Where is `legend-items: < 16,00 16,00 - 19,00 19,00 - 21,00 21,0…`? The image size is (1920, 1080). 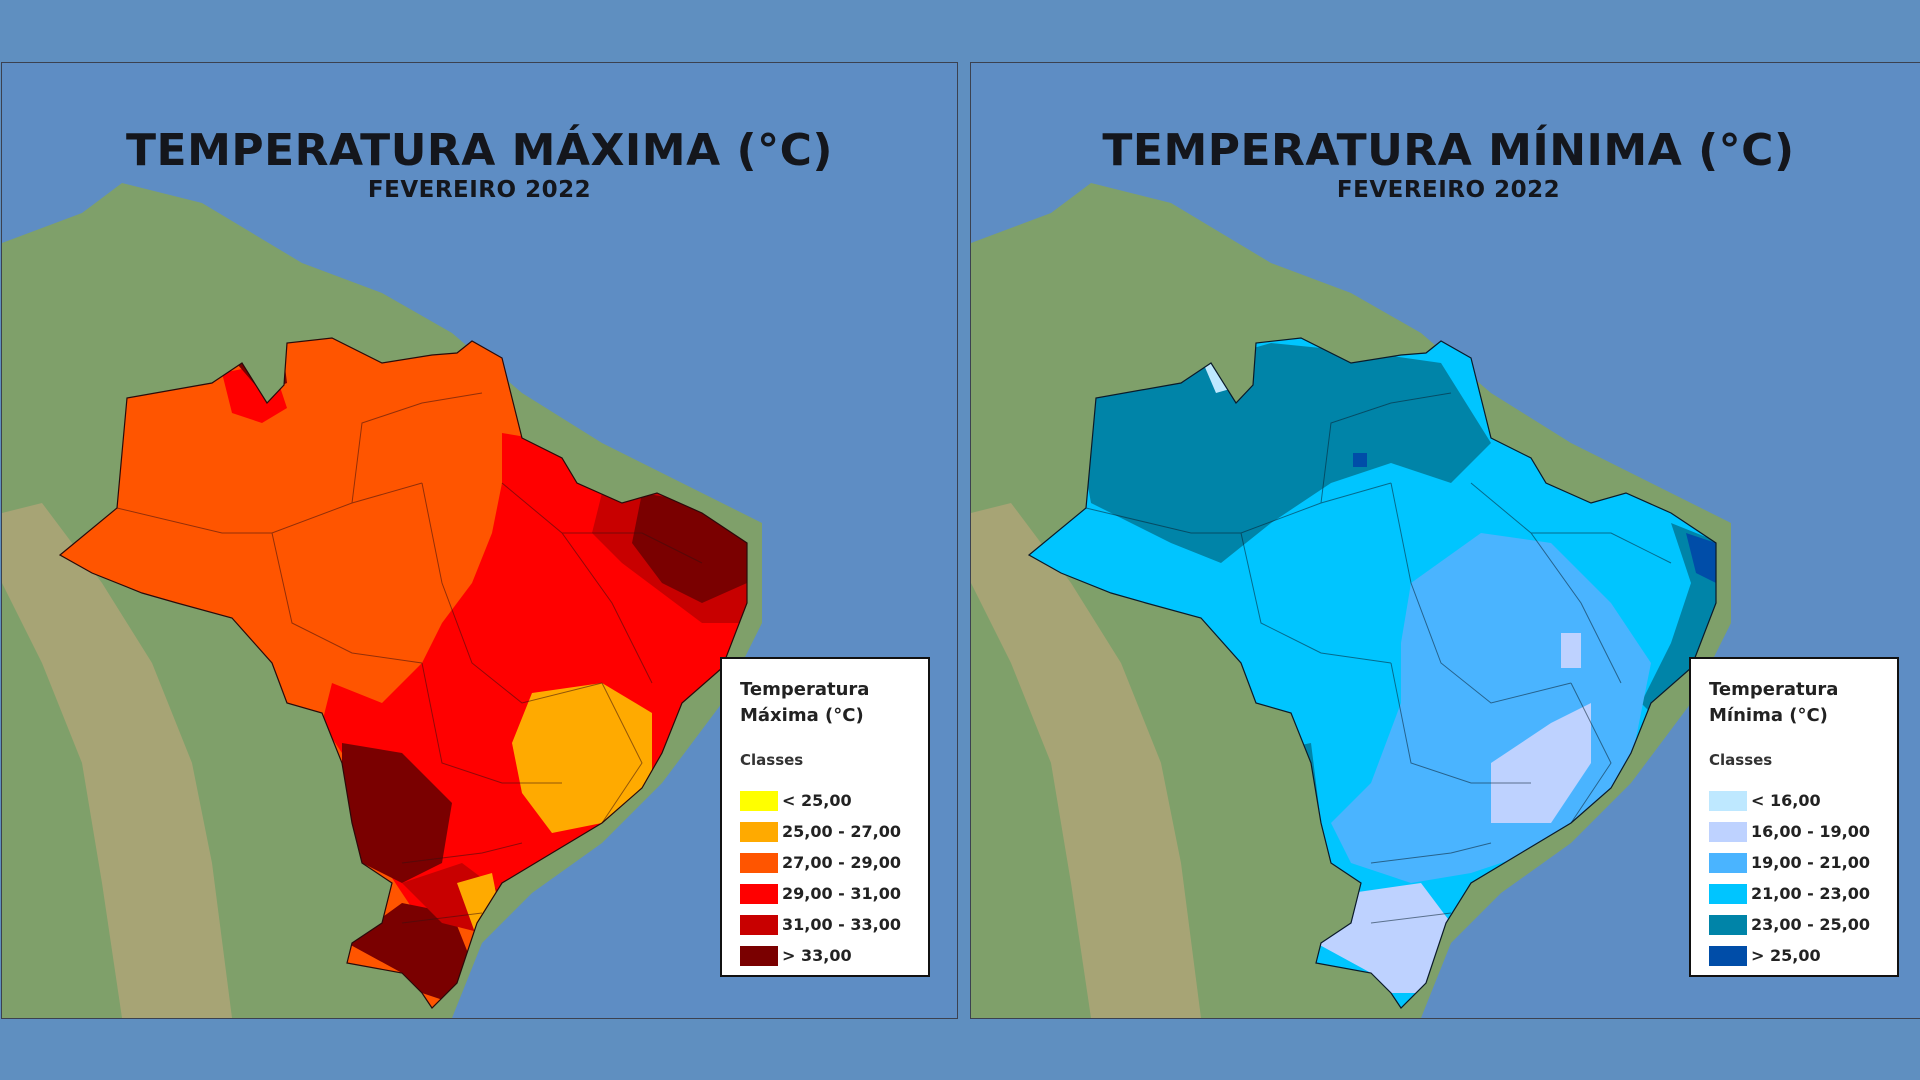 legend-items: < 16,00 16,00 - 19,00 19,00 - 21,00 21,0… is located at coordinates (1789, 878).